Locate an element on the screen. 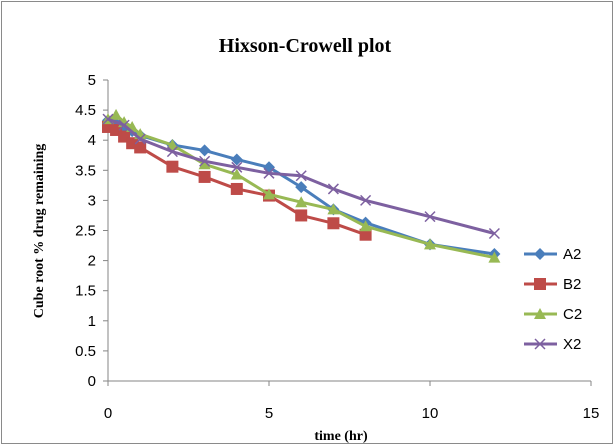  legend-a2-marker is located at coordinates (540, 254).